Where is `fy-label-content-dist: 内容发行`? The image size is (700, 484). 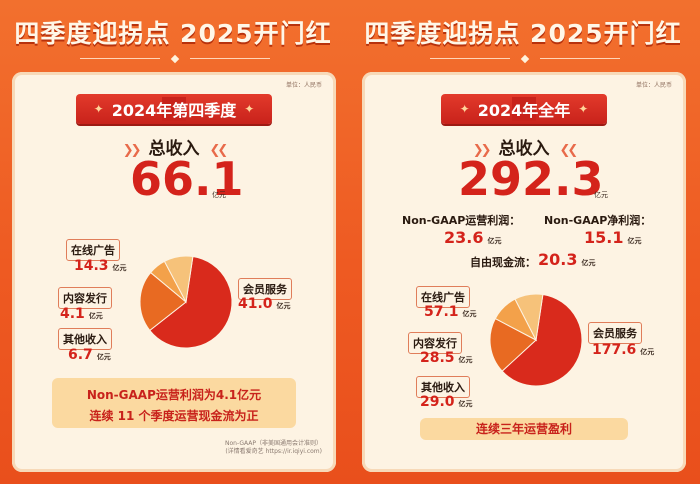
fy-label-content-dist: 内容发行 is located at coordinates (435, 343).